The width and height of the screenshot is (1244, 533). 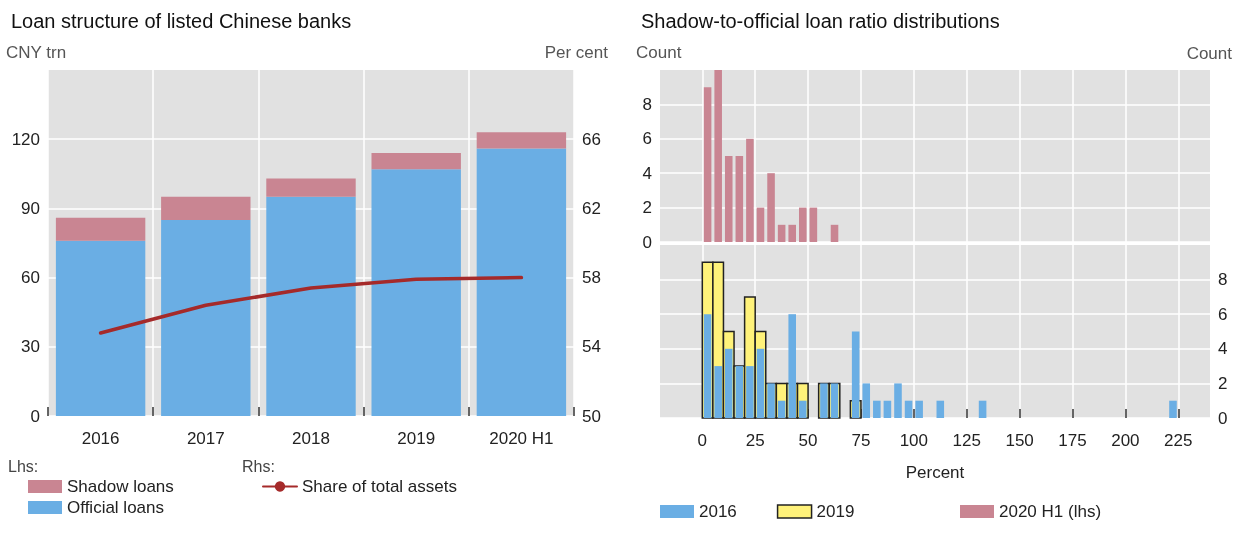 I want to click on y2-tick-label: 58, so click(x=591, y=278).